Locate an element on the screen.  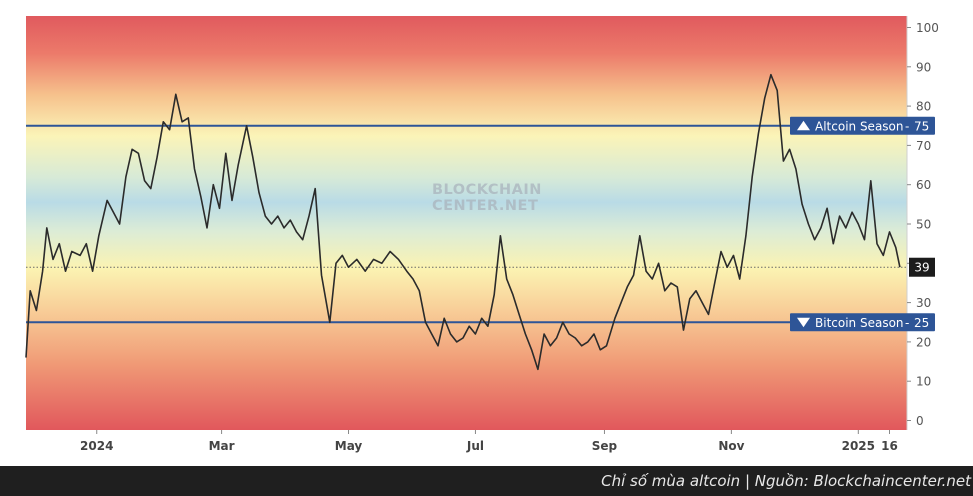
reference-label-text: Altcoin Season is located at coordinates (859, 126).